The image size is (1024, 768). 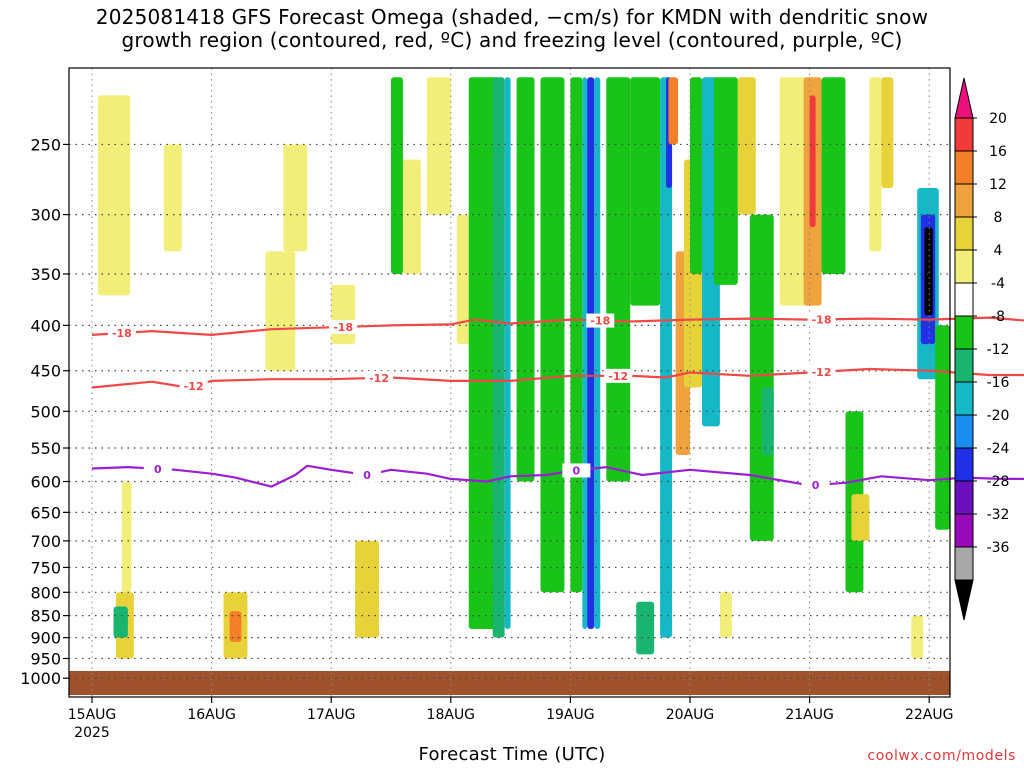 I want to click on dgz-contour-line, so click(x=557, y=326).